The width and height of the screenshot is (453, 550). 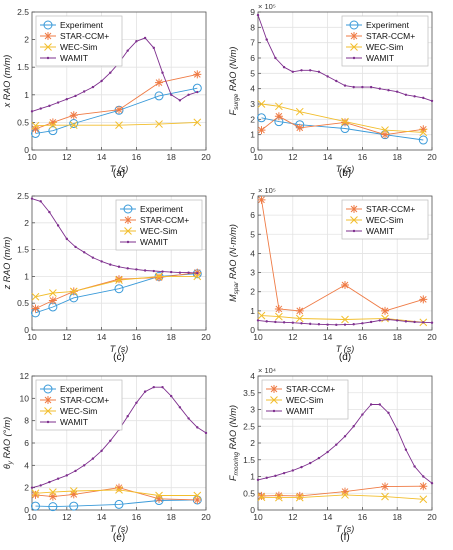 I want to click on y-tick-label: 2.5, so click(x=23, y=12).